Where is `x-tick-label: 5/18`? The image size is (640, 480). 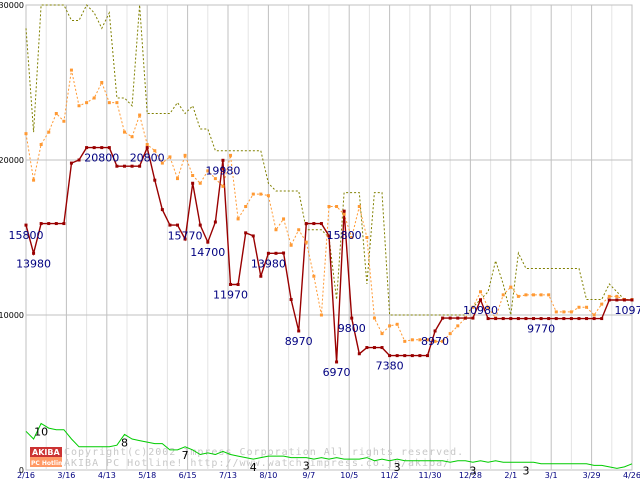 x-tick-label: 5/18 is located at coordinates (147, 475).